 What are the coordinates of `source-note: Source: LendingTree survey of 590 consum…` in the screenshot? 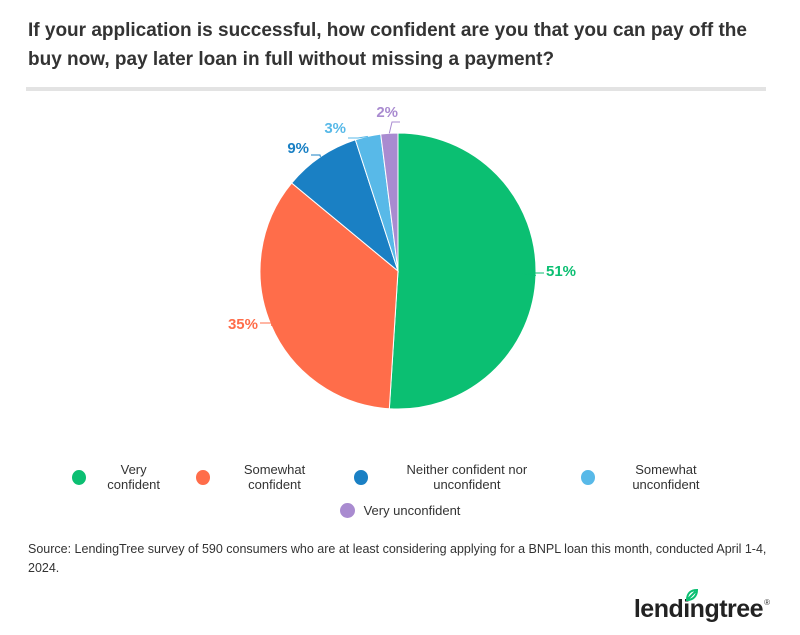 It's located at (397, 558).